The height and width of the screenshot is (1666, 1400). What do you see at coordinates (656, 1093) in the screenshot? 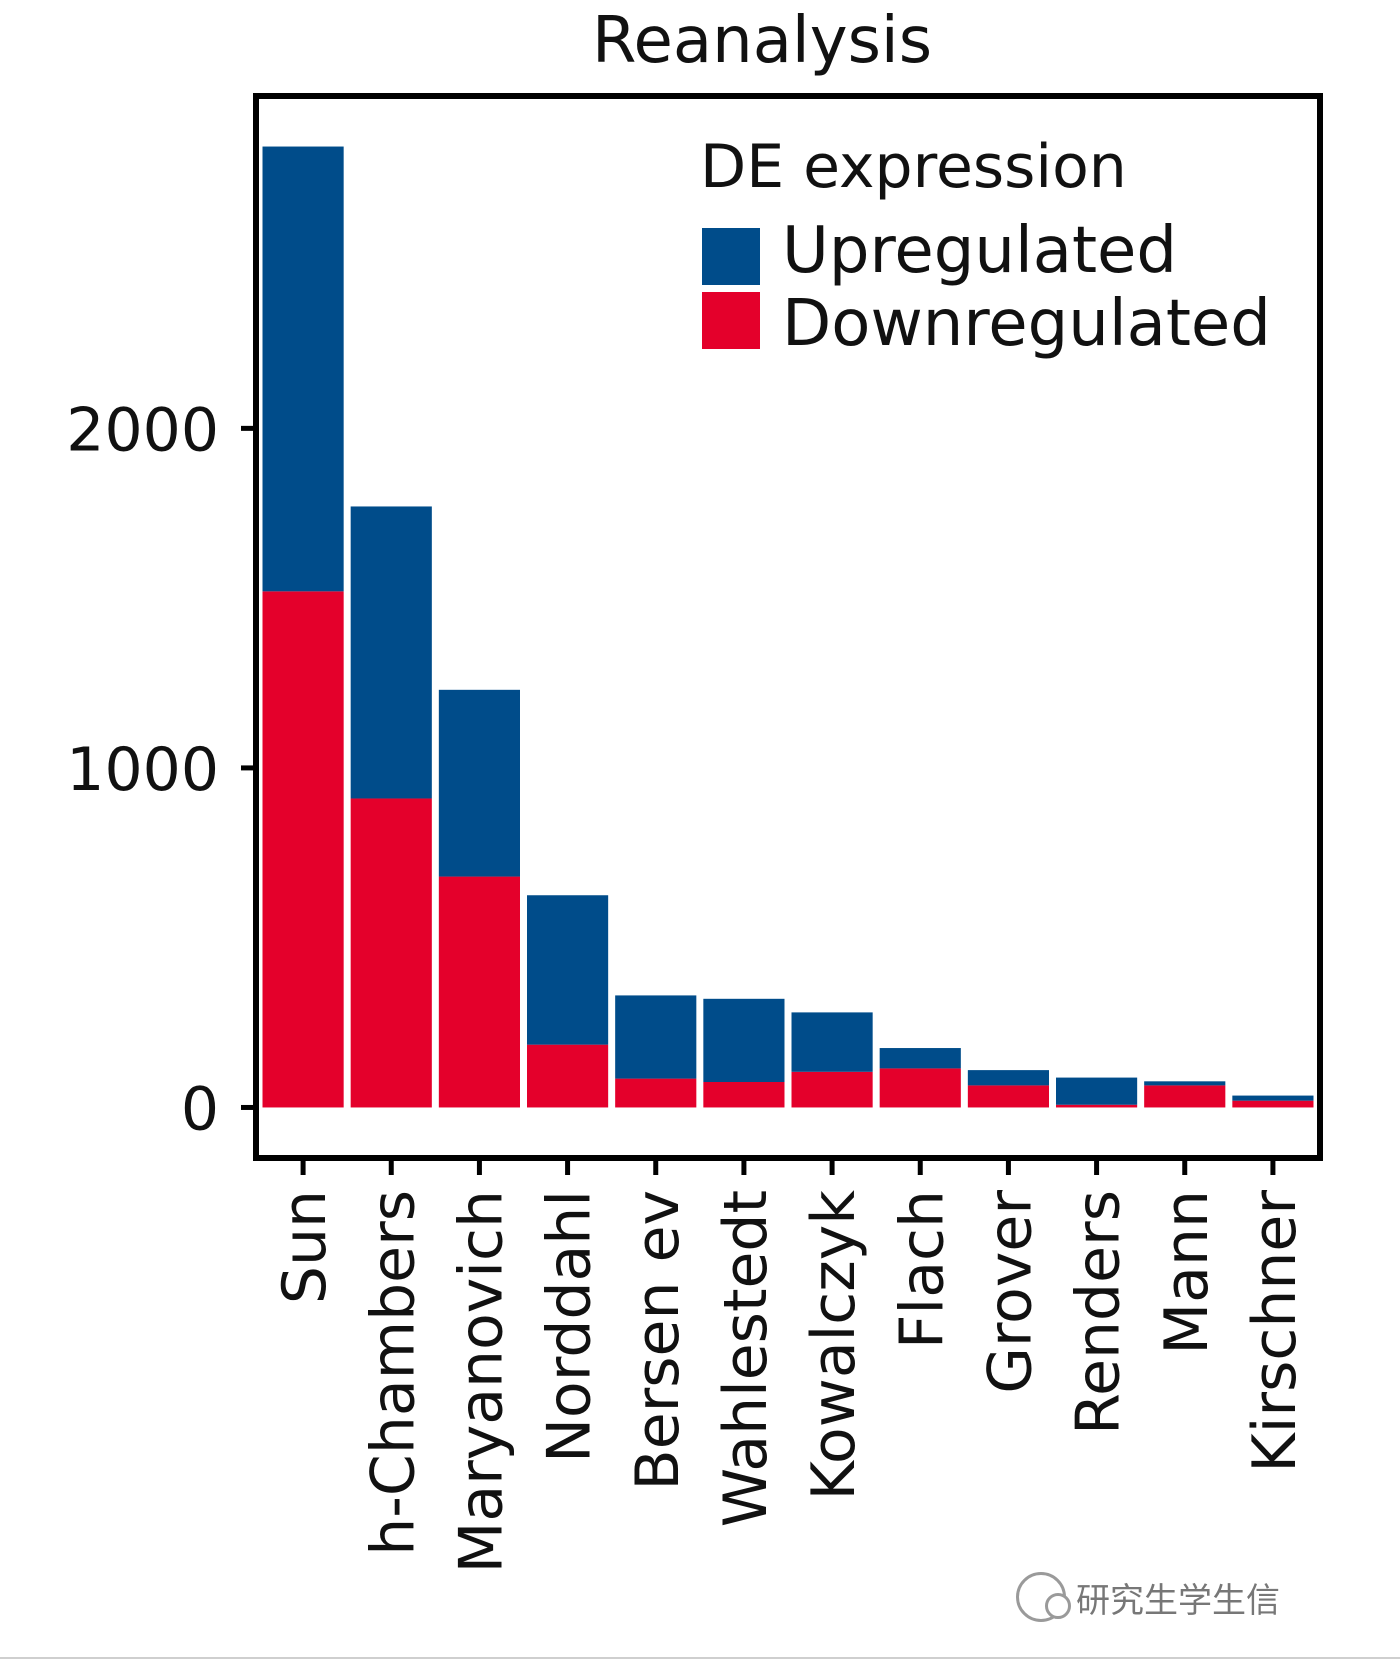
I see `bar-downregulated-bersen-ev` at bounding box center [656, 1093].